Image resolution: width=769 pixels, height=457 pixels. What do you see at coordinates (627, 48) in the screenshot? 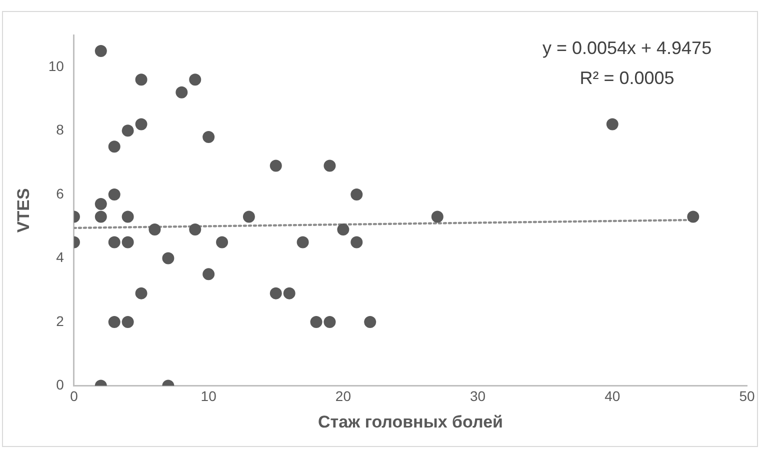
I see `annotation: y = 0.0054x + 4.9475` at bounding box center [627, 48].